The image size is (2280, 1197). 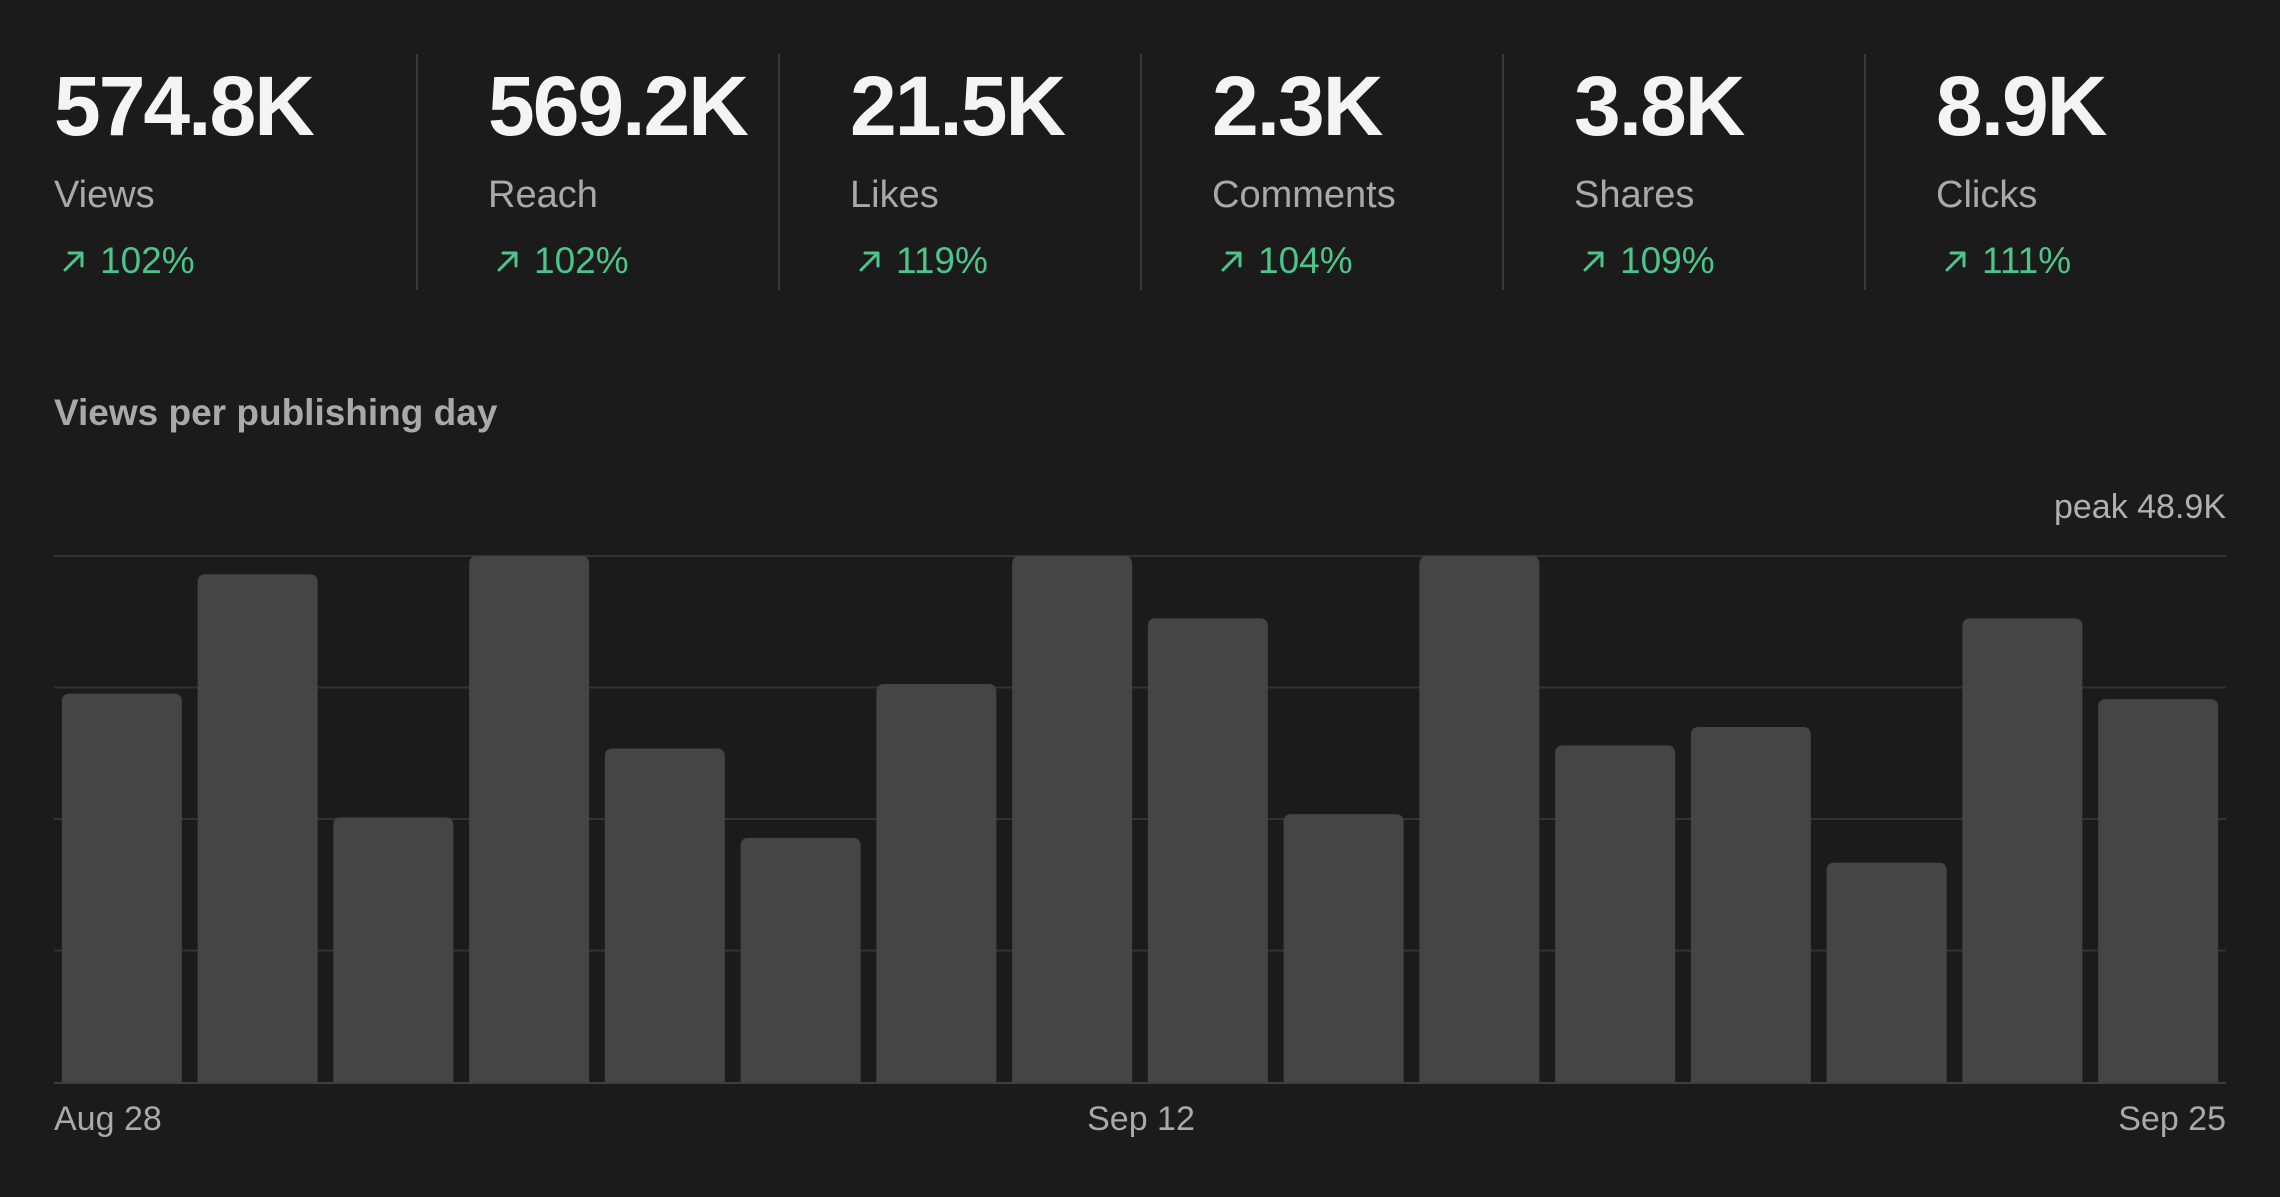 I want to click on stat-delta-value: 111%, so click(x=2027, y=260).